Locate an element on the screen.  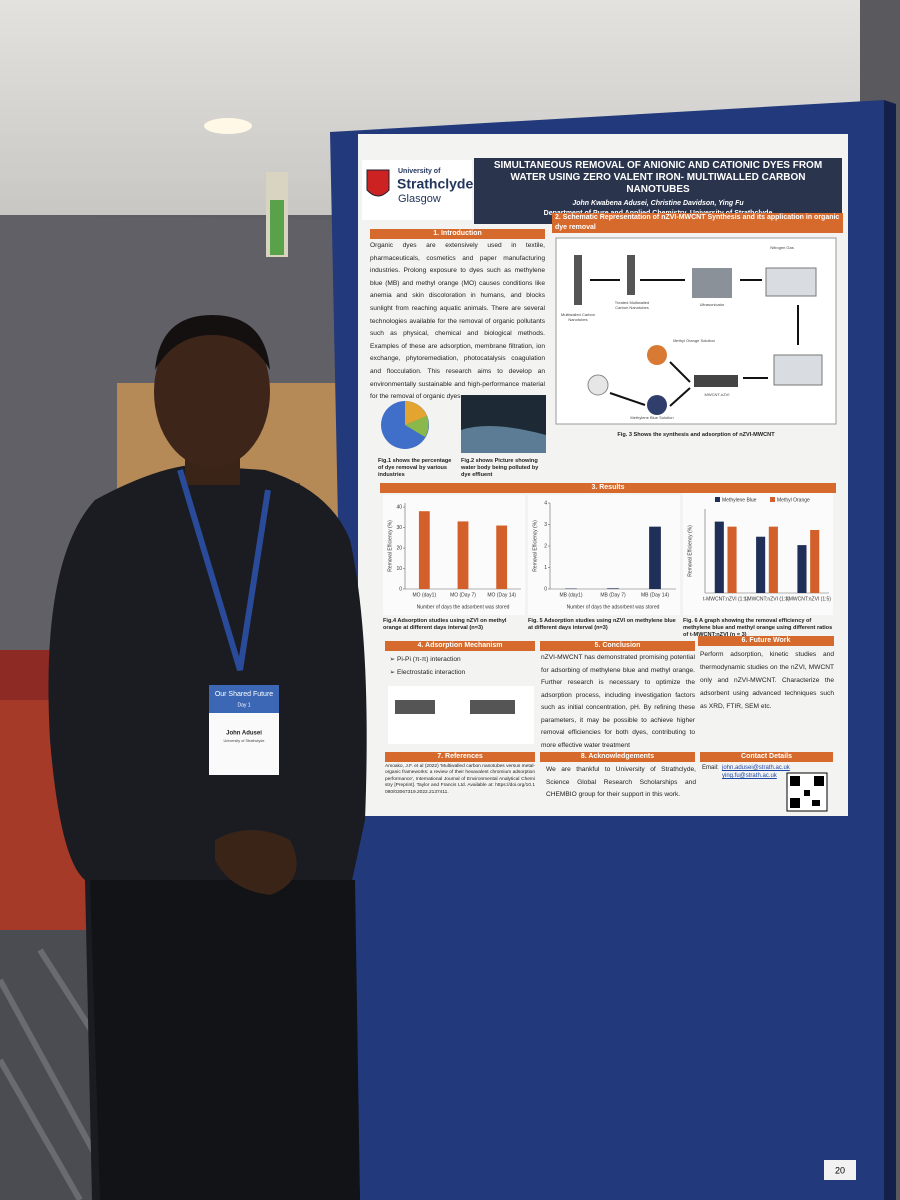
schematic-label: Methylene Blue Solution is located at coordinates (652, 417).